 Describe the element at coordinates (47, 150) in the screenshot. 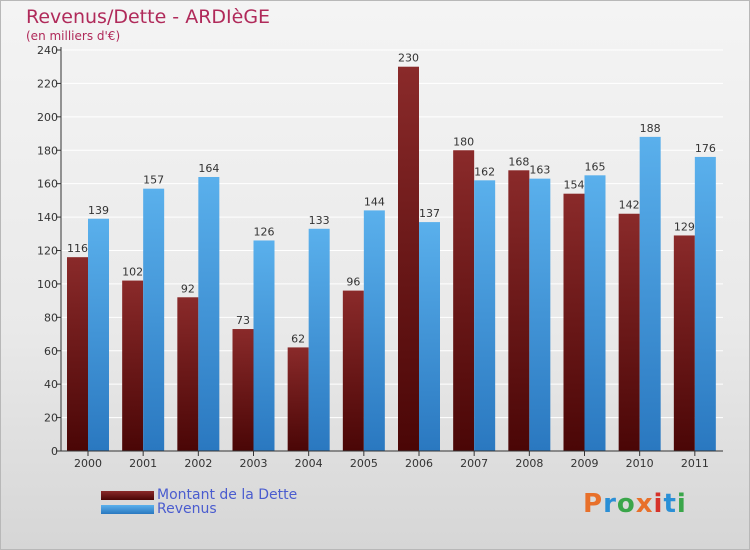

I see `y-tick-label: 180` at that location.